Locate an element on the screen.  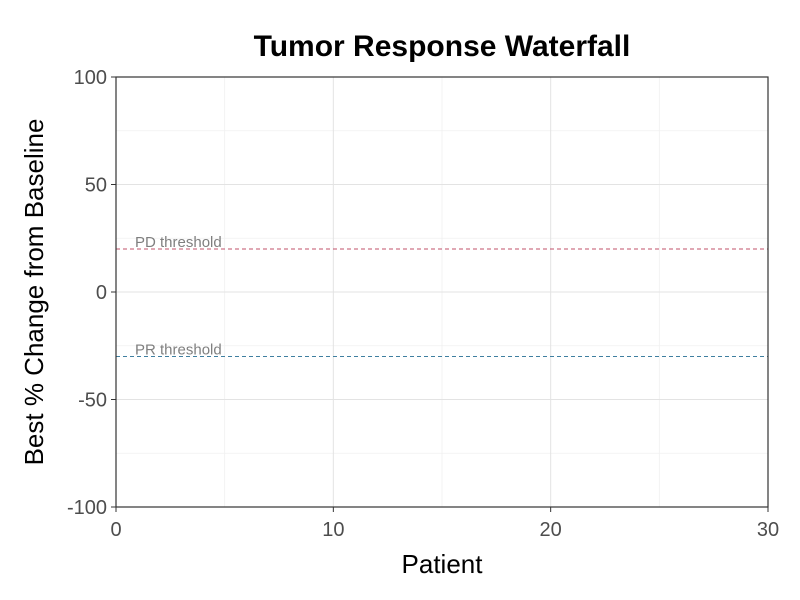
y-tick-label: 50 is located at coordinates (96, 186).